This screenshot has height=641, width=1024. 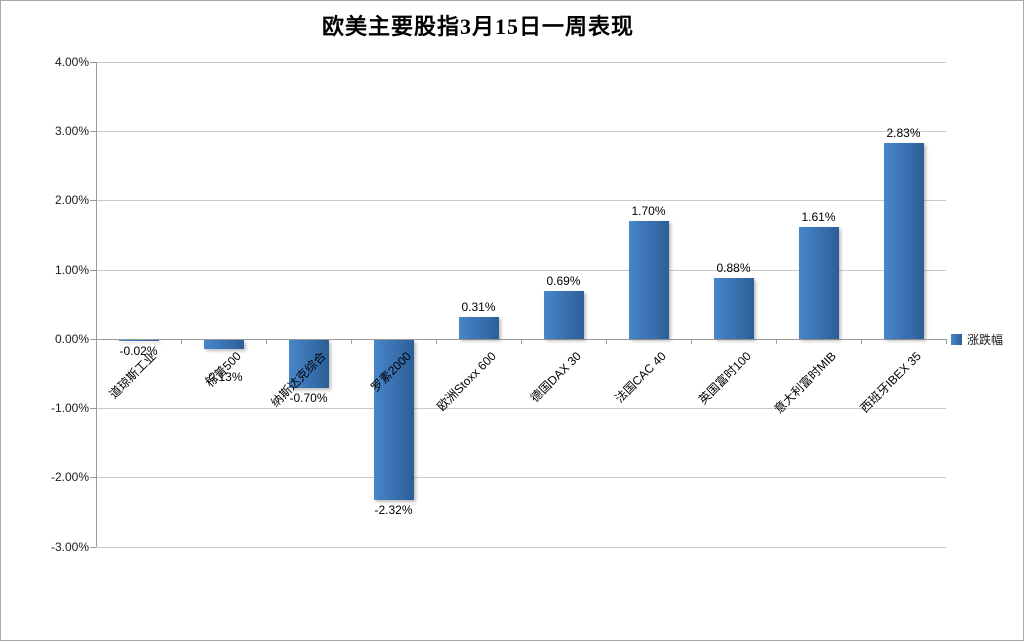 What do you see at coordinates (818, 217) in the screenshot?
I see `data-label-9: 1.61%` at bounding box center [818, 217].